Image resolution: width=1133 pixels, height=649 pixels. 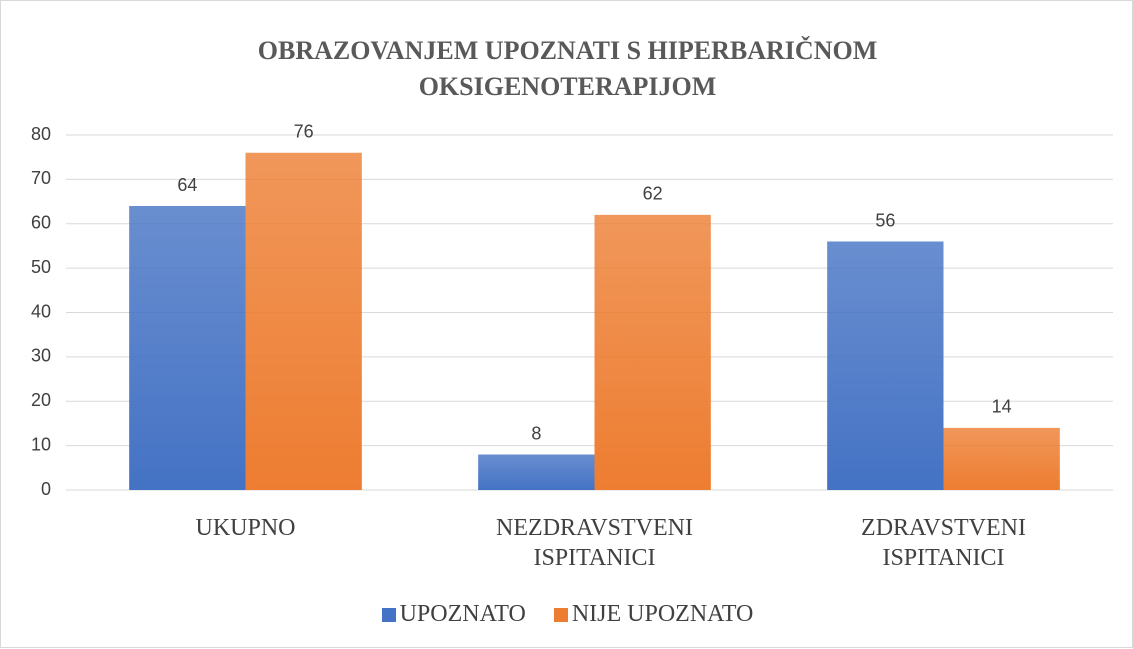 What do you see at coordinates (41, 178) in the screenshot?
I see `y-tick-label: 70` at bounding box center [41, 178].